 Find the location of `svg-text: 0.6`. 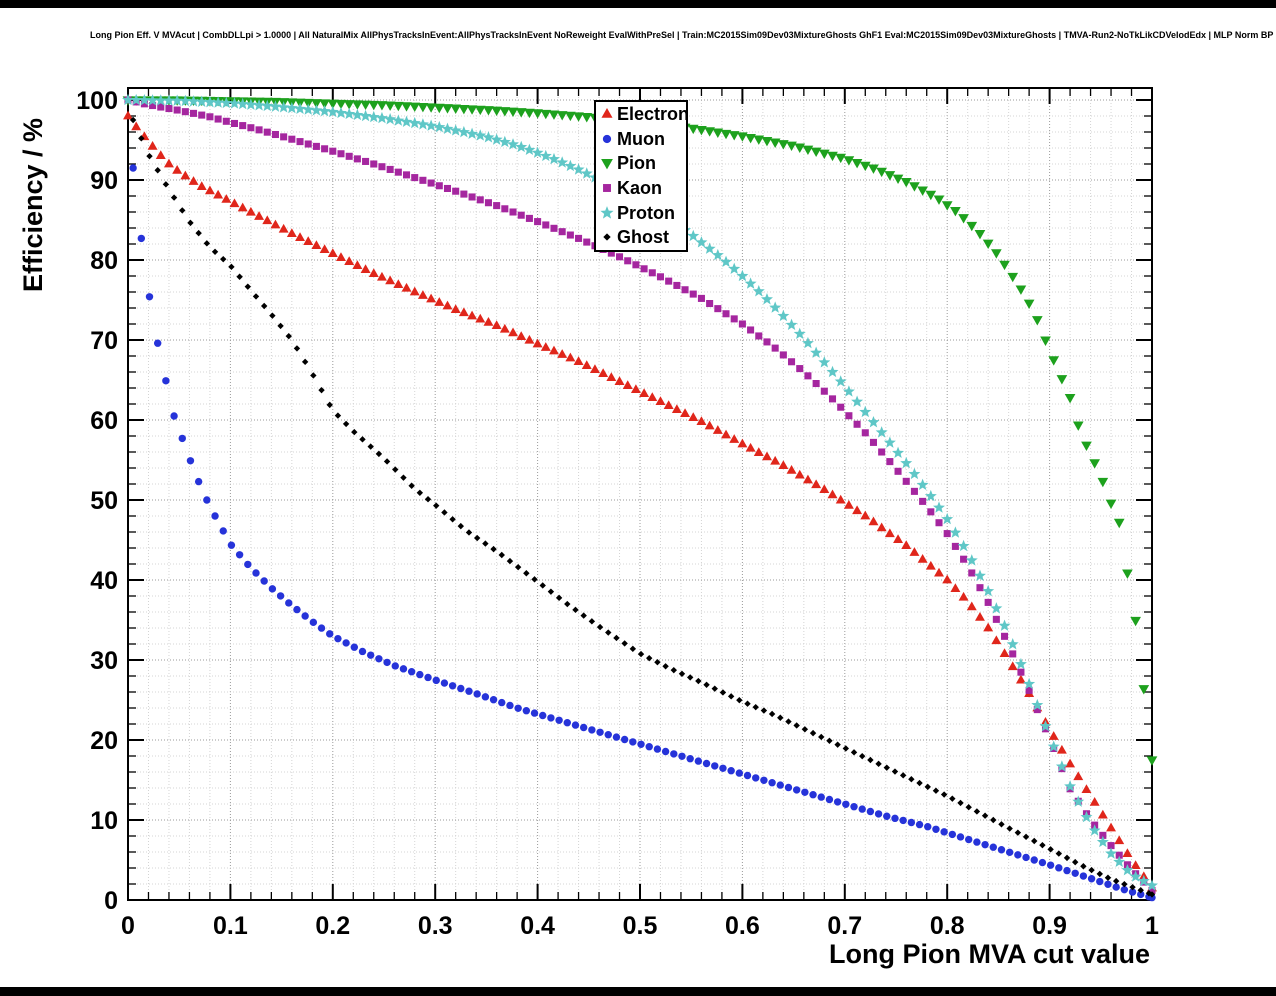

svg-text: 0.6 is located at coordinates (742, 926).